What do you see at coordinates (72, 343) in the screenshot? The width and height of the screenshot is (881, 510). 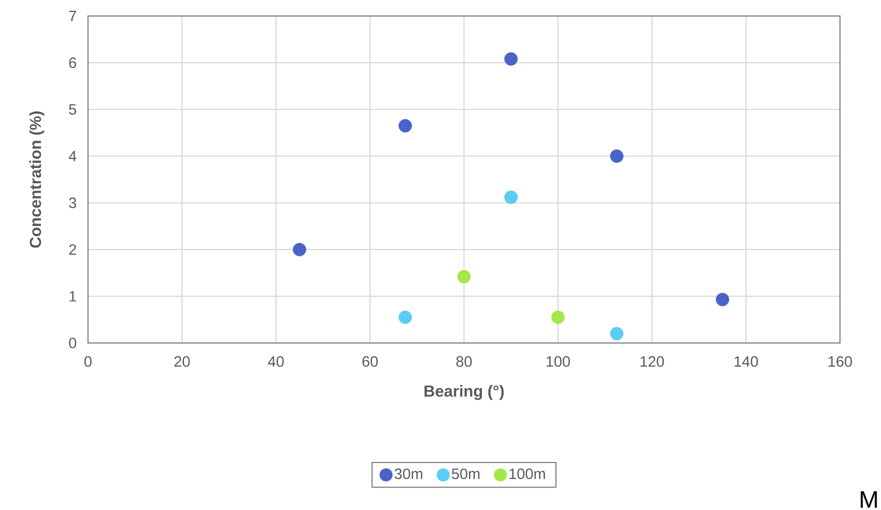 I see `y-tick-label: 0` at bounding box center [72, 343].